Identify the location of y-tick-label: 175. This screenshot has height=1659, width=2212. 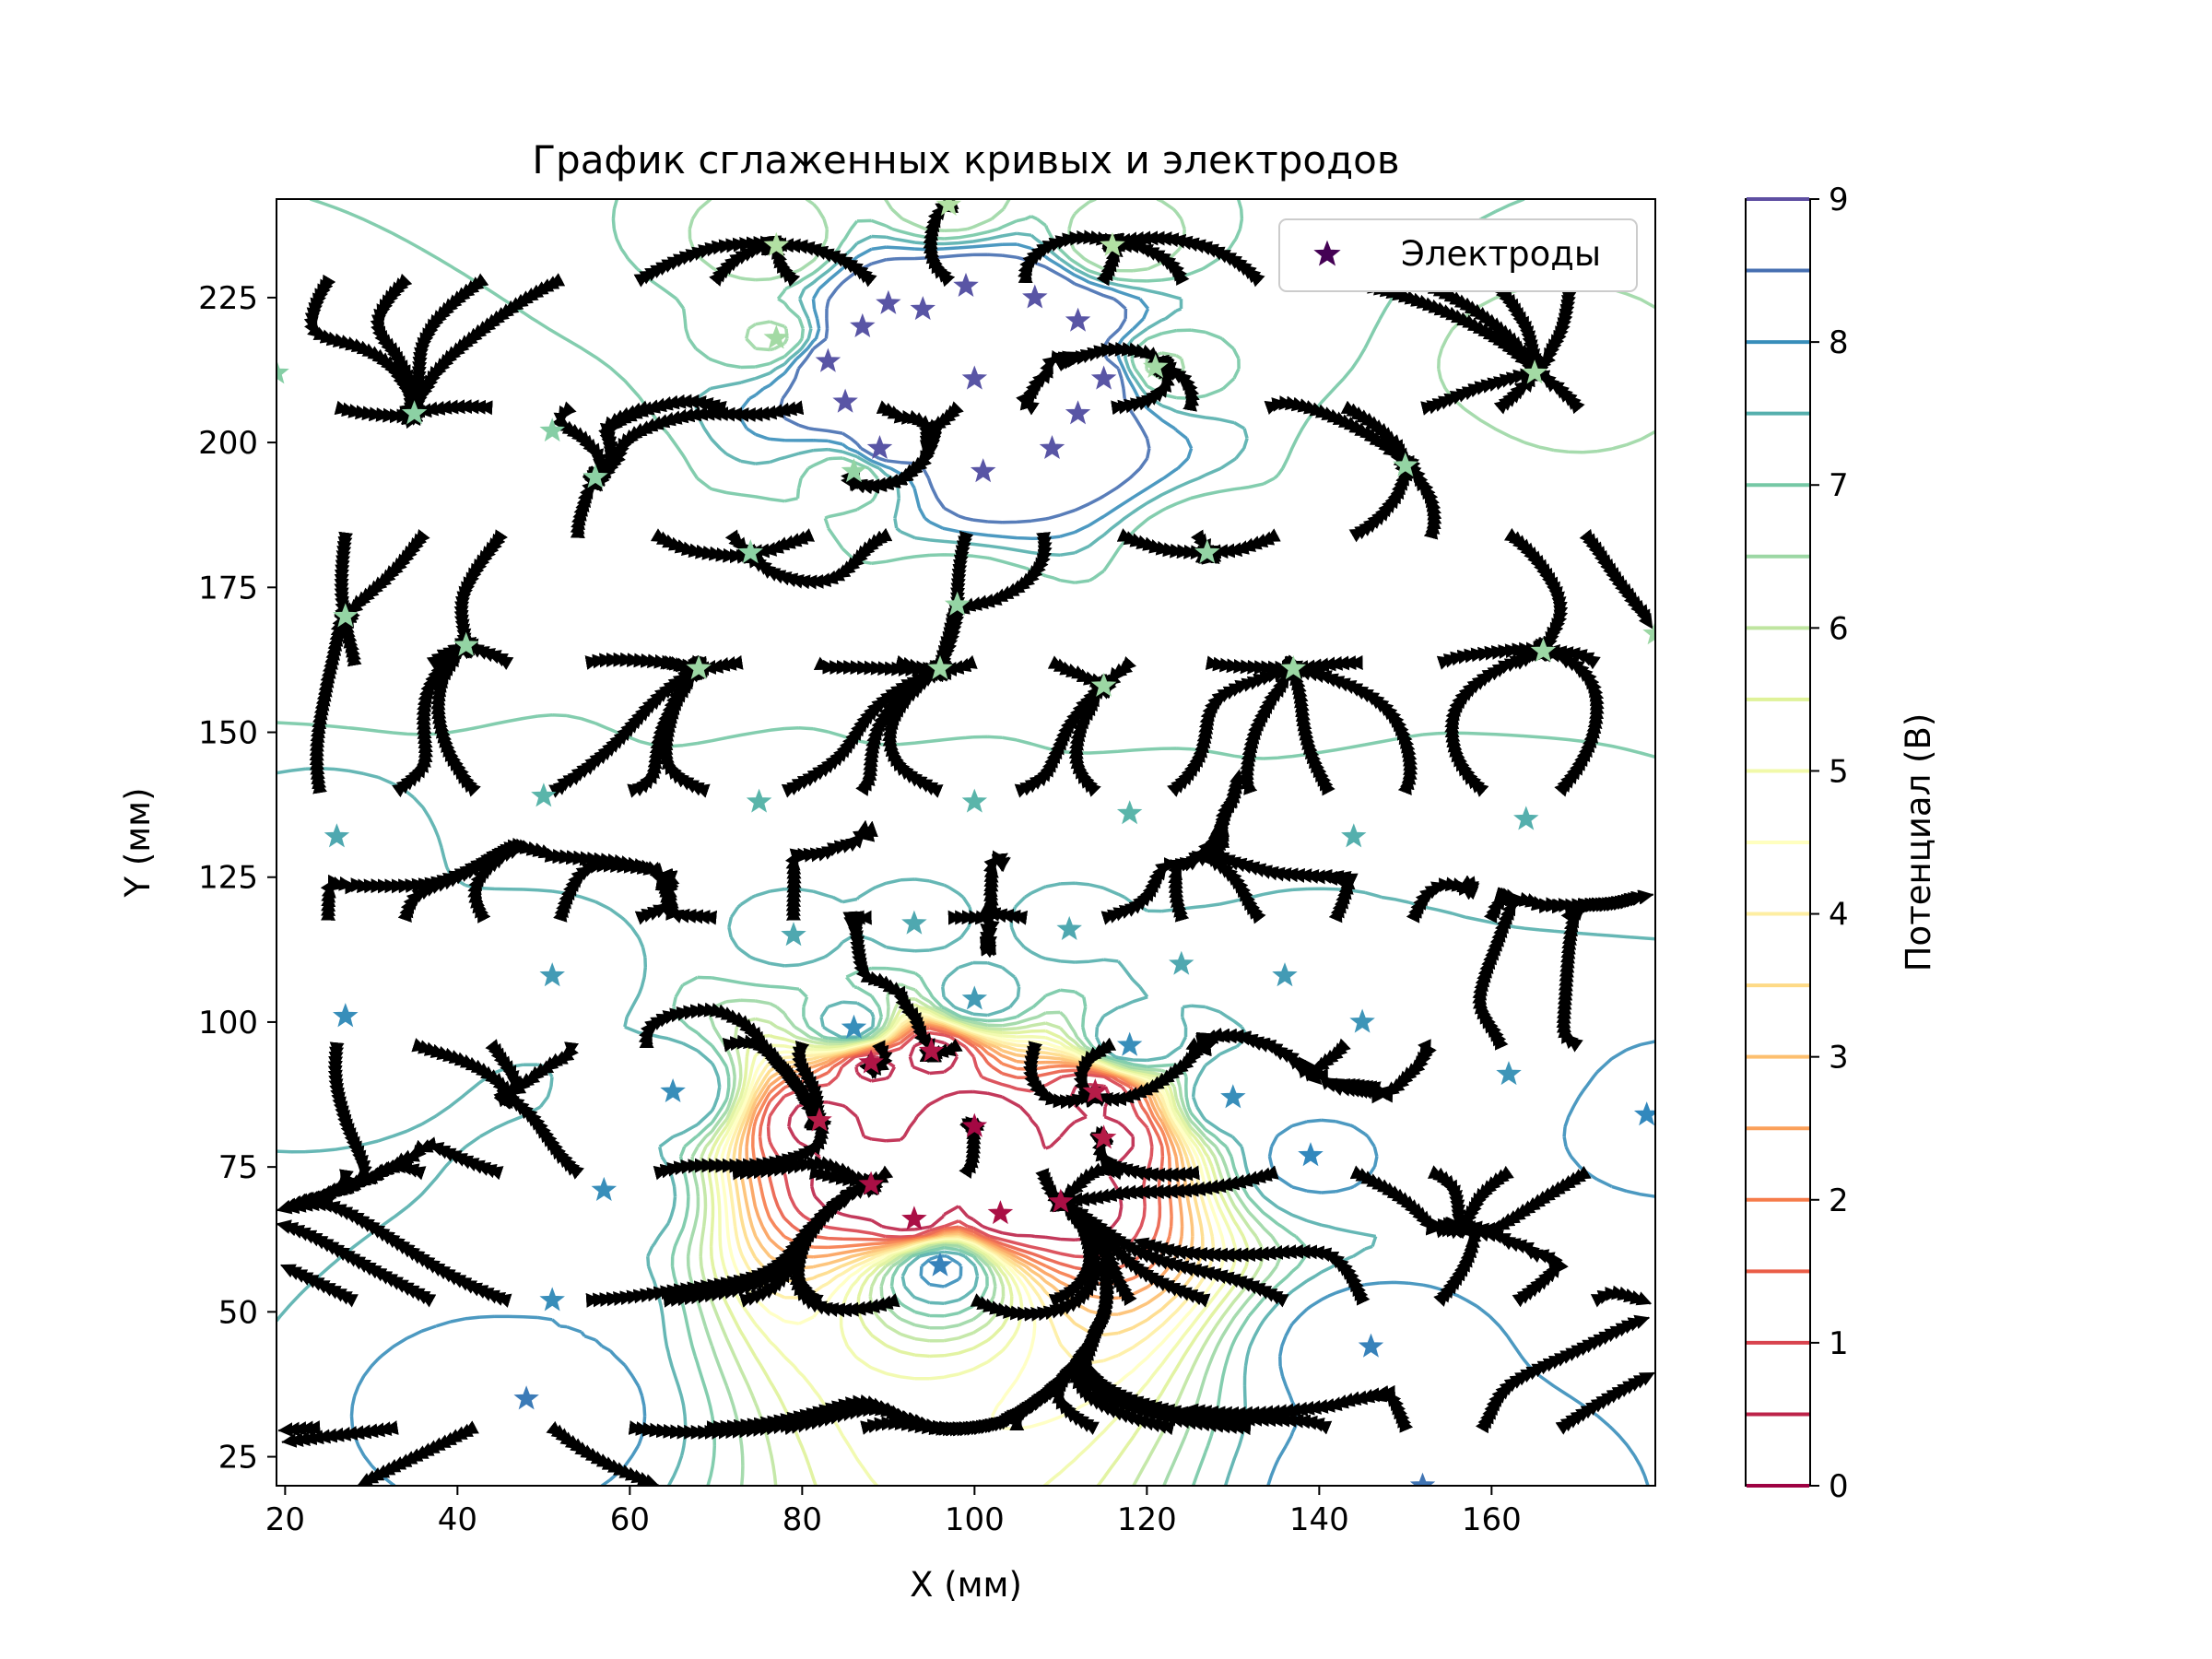
(228, 588).